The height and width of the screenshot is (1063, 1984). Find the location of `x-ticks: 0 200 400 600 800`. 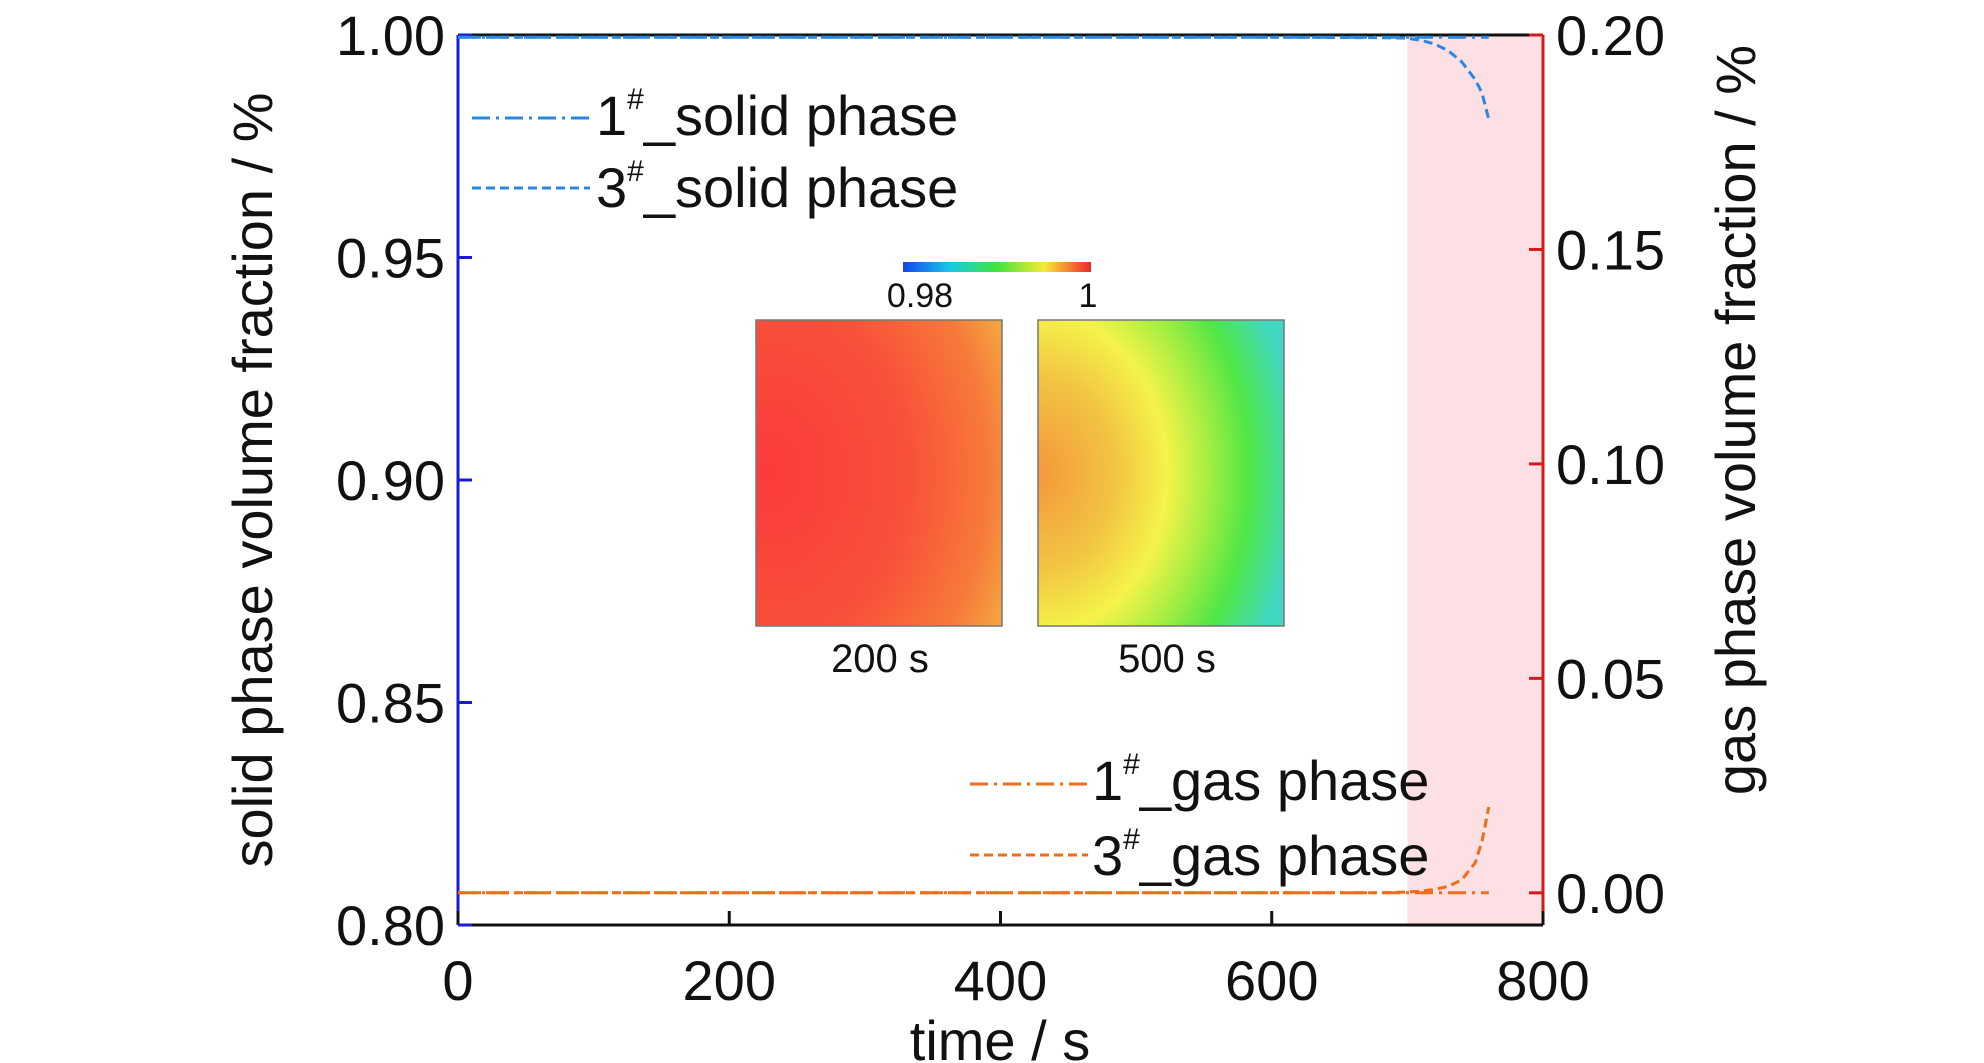

x-ticks: 0 200 400 600 800 is located at coordinates (1016, 961).